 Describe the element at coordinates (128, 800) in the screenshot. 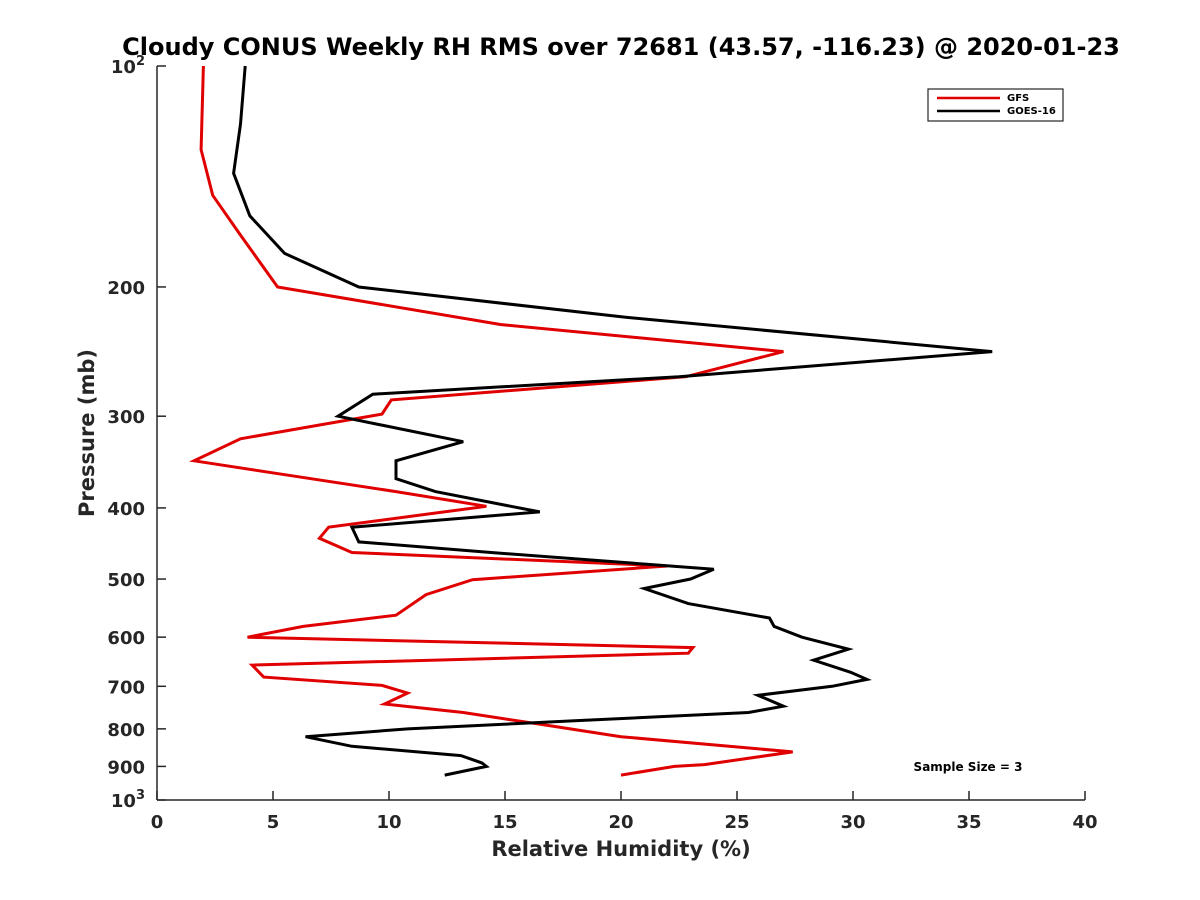

I see `y-tick-label: 10³` at that location.